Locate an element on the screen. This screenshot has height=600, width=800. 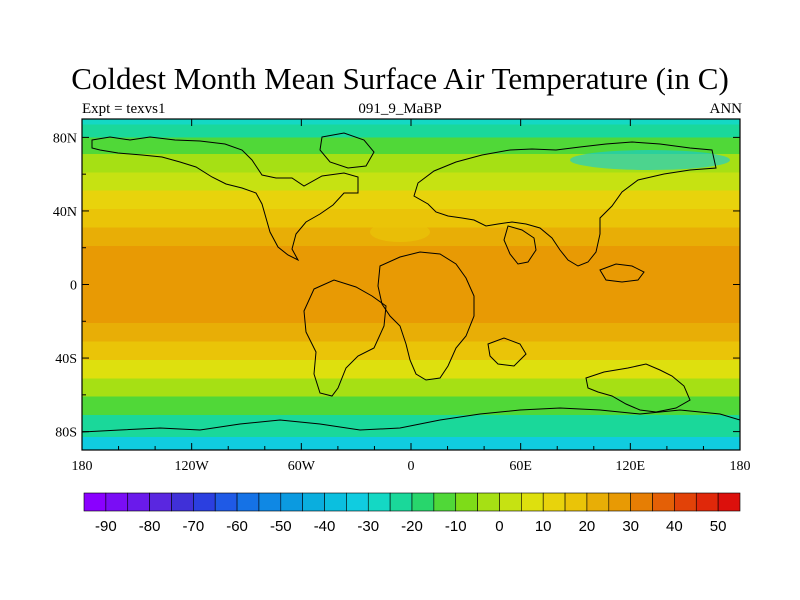
coastline-south-america is located at coordinates (345, 338).